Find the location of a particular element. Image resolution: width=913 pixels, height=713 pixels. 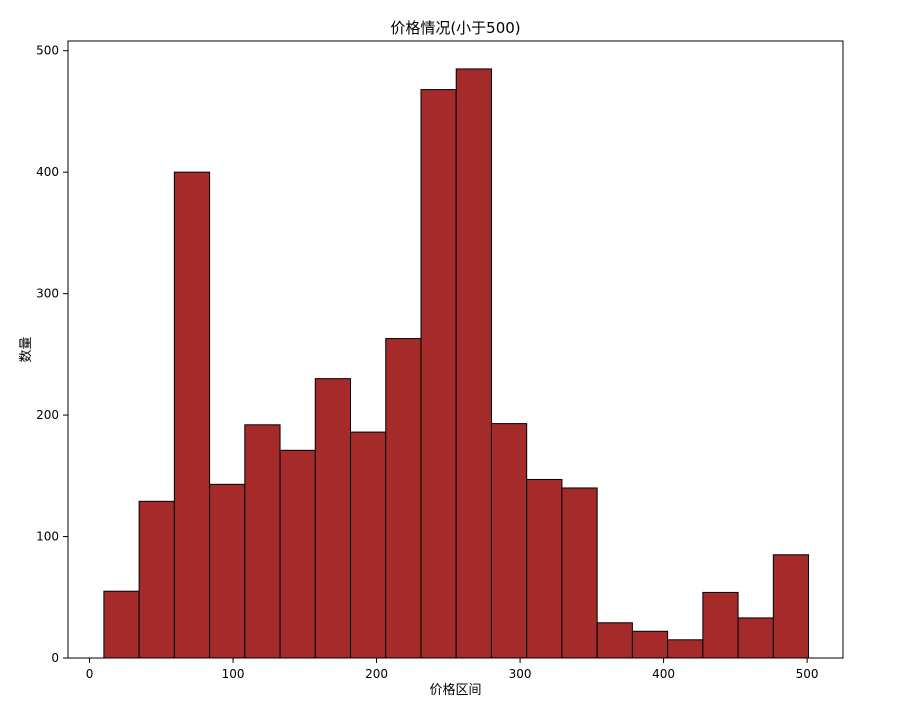

chart-title: 价格情况(小于500) is located at coordinates (455, 28).